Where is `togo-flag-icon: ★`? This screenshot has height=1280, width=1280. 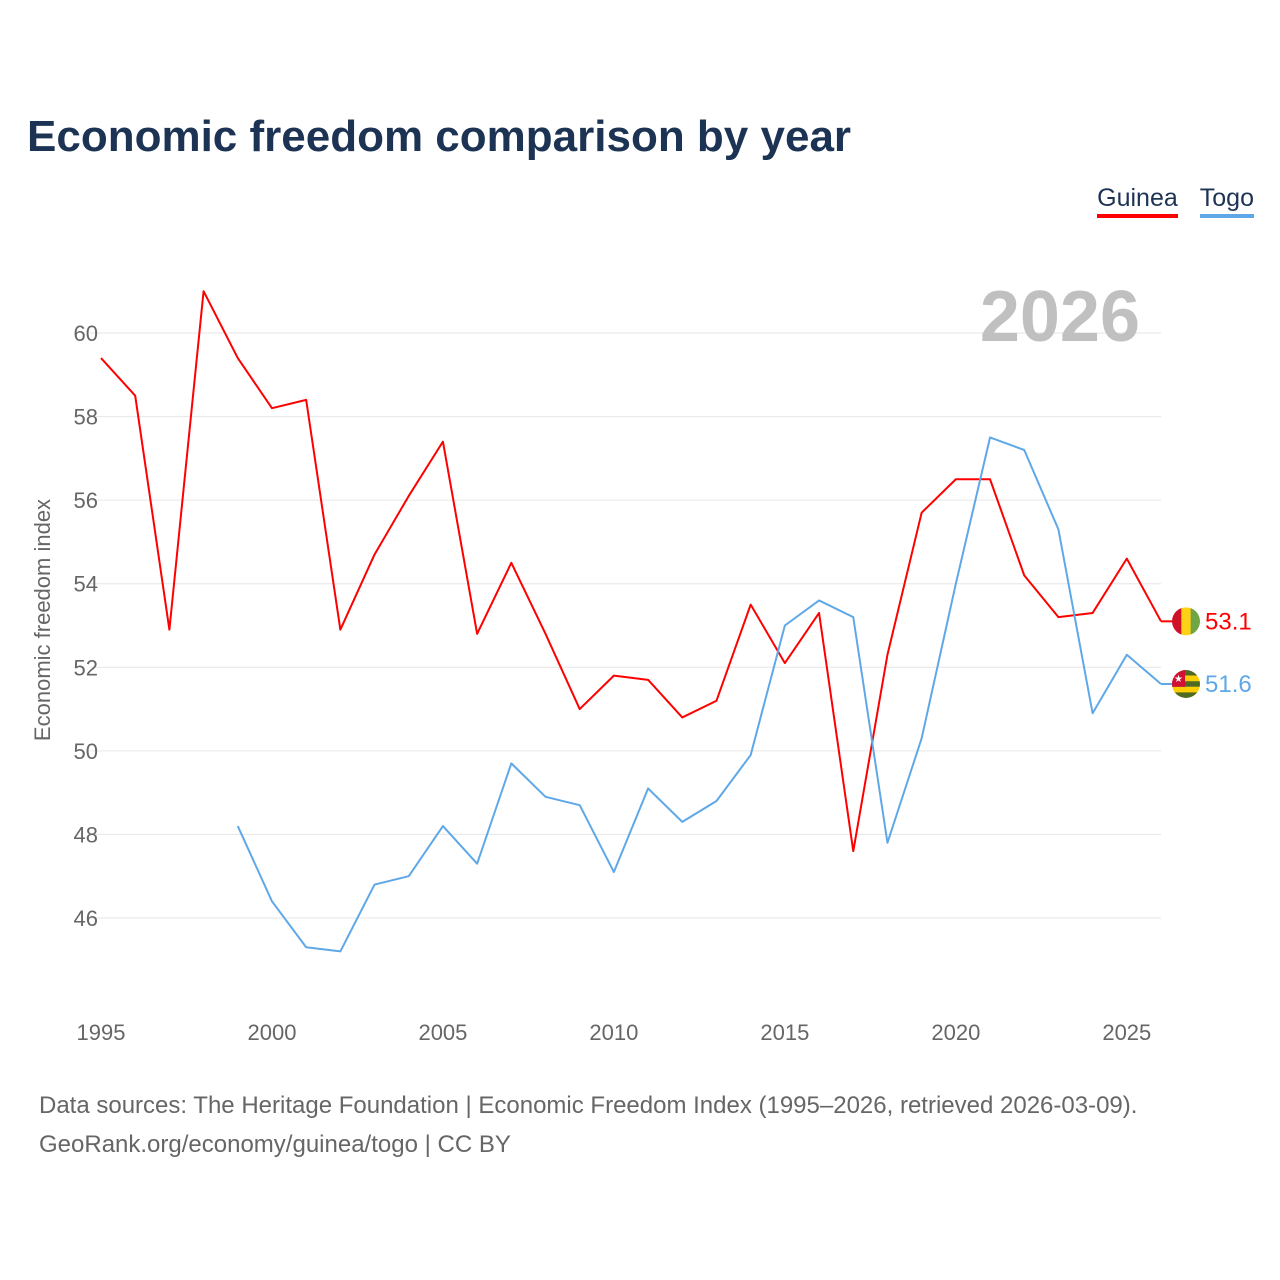 togo-flag-icon: ★ is located at coordinates (1186, 684).